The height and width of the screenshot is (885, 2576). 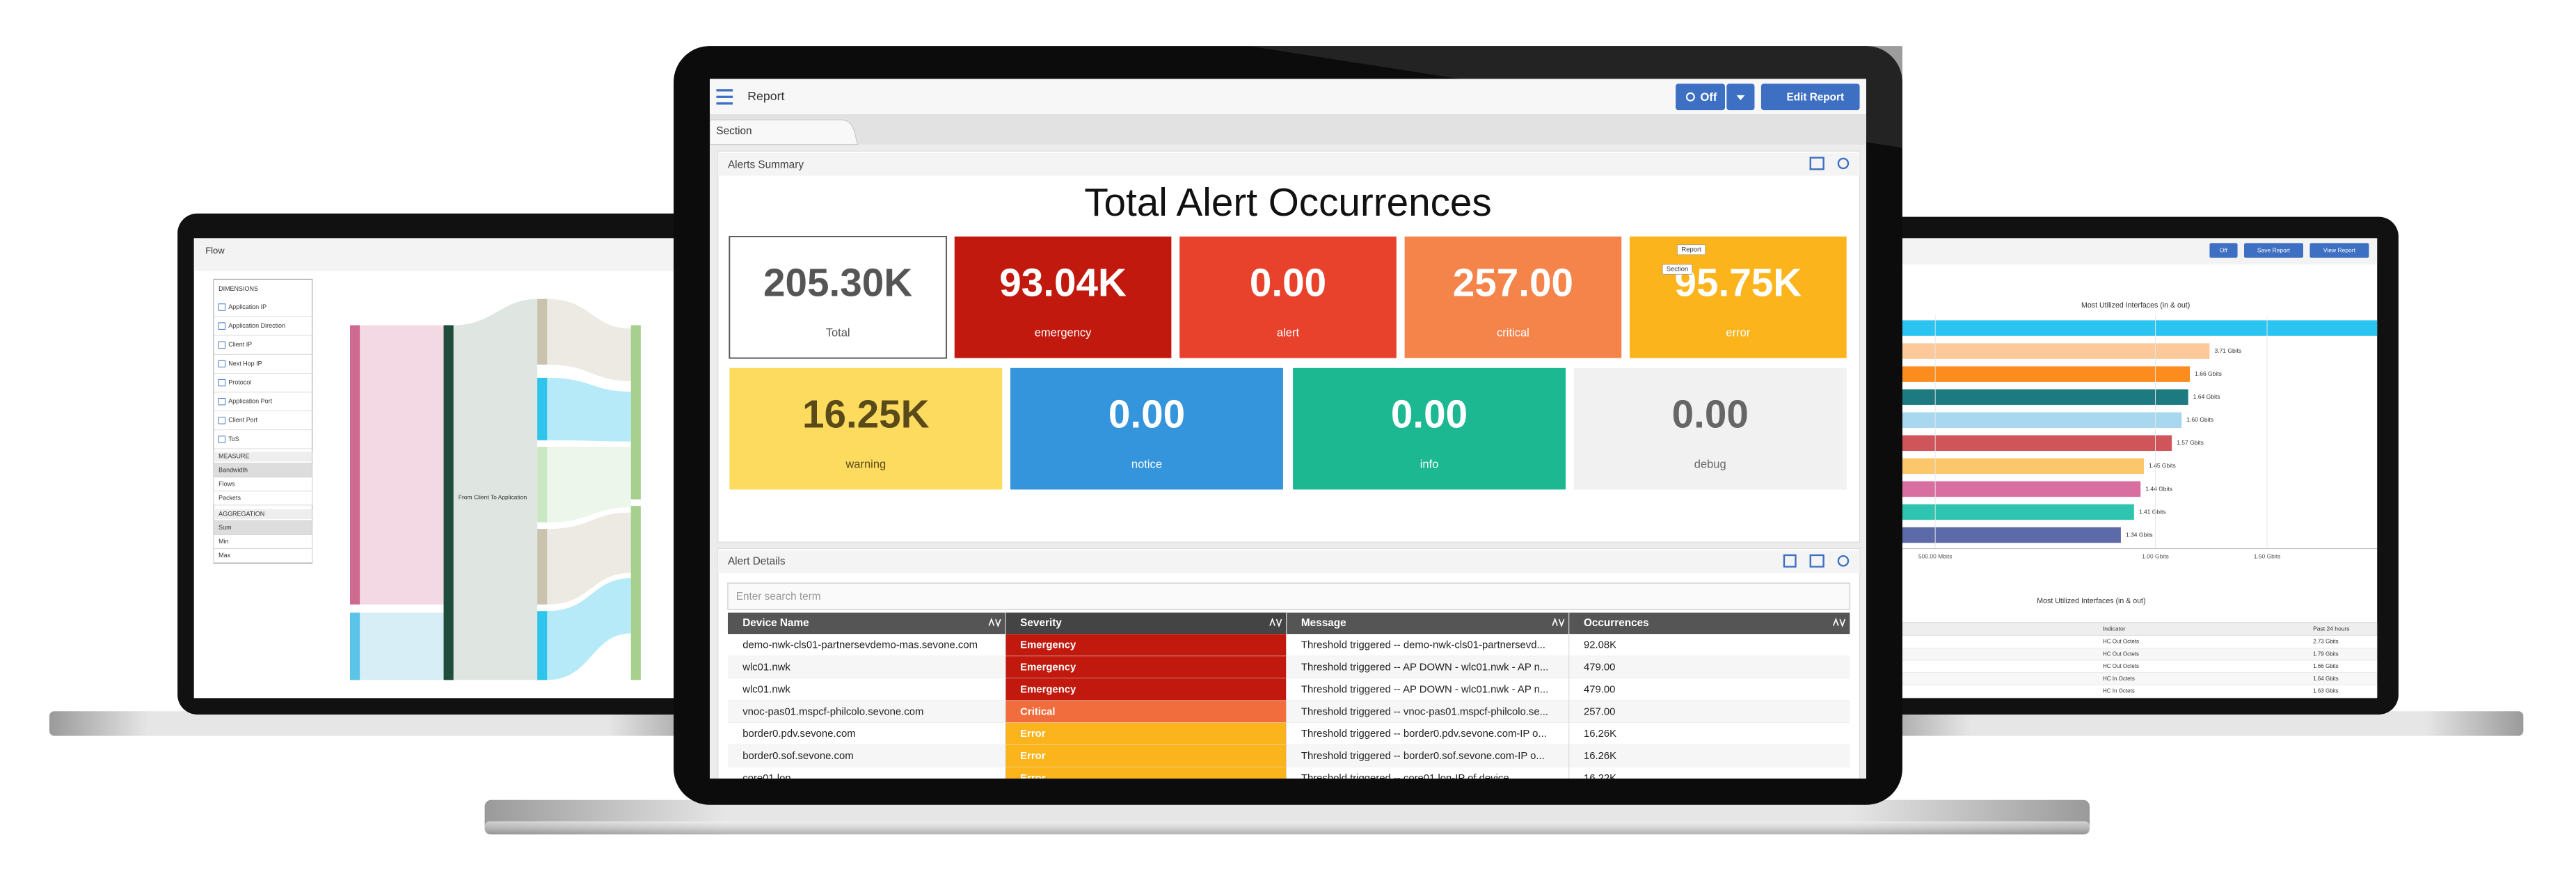 I want to click on measure-item: Flows, so click(x=226, y=484).